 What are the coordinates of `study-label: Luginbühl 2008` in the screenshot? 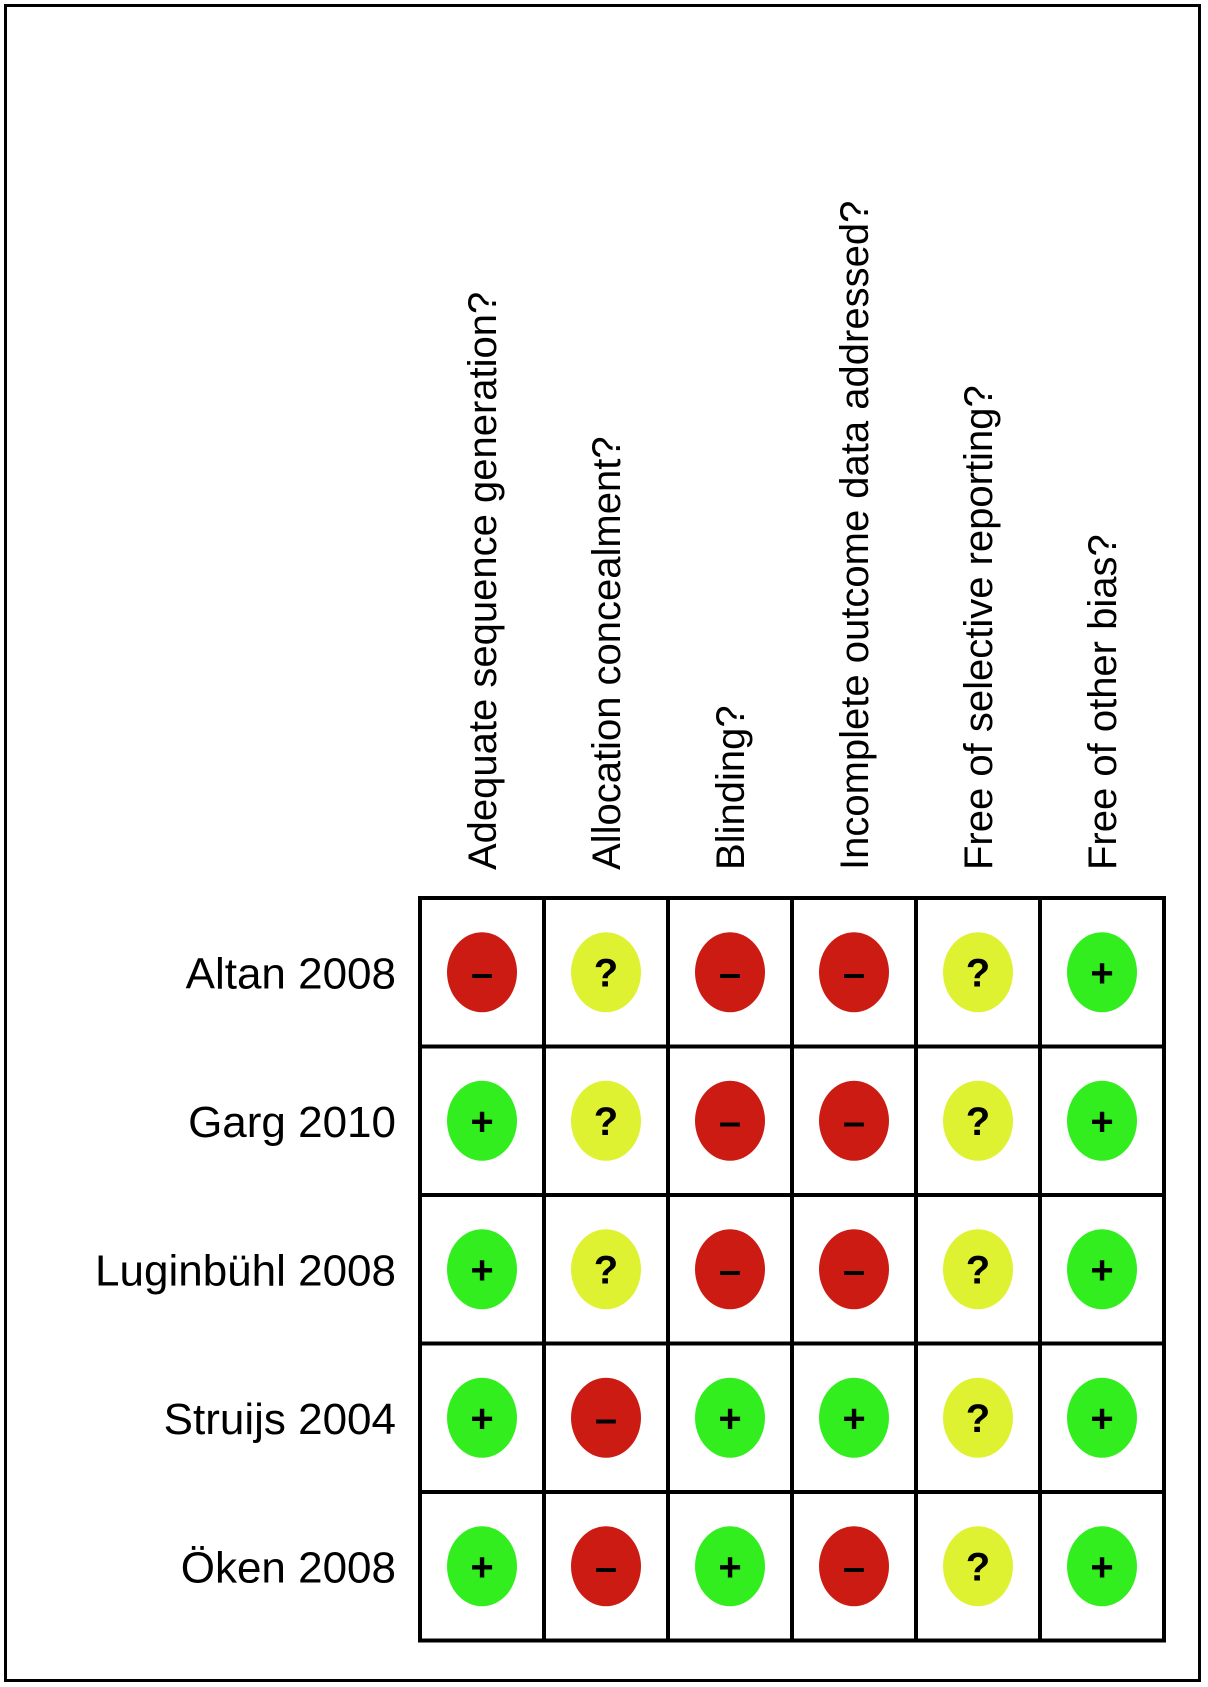 It's located at (245, 1270).